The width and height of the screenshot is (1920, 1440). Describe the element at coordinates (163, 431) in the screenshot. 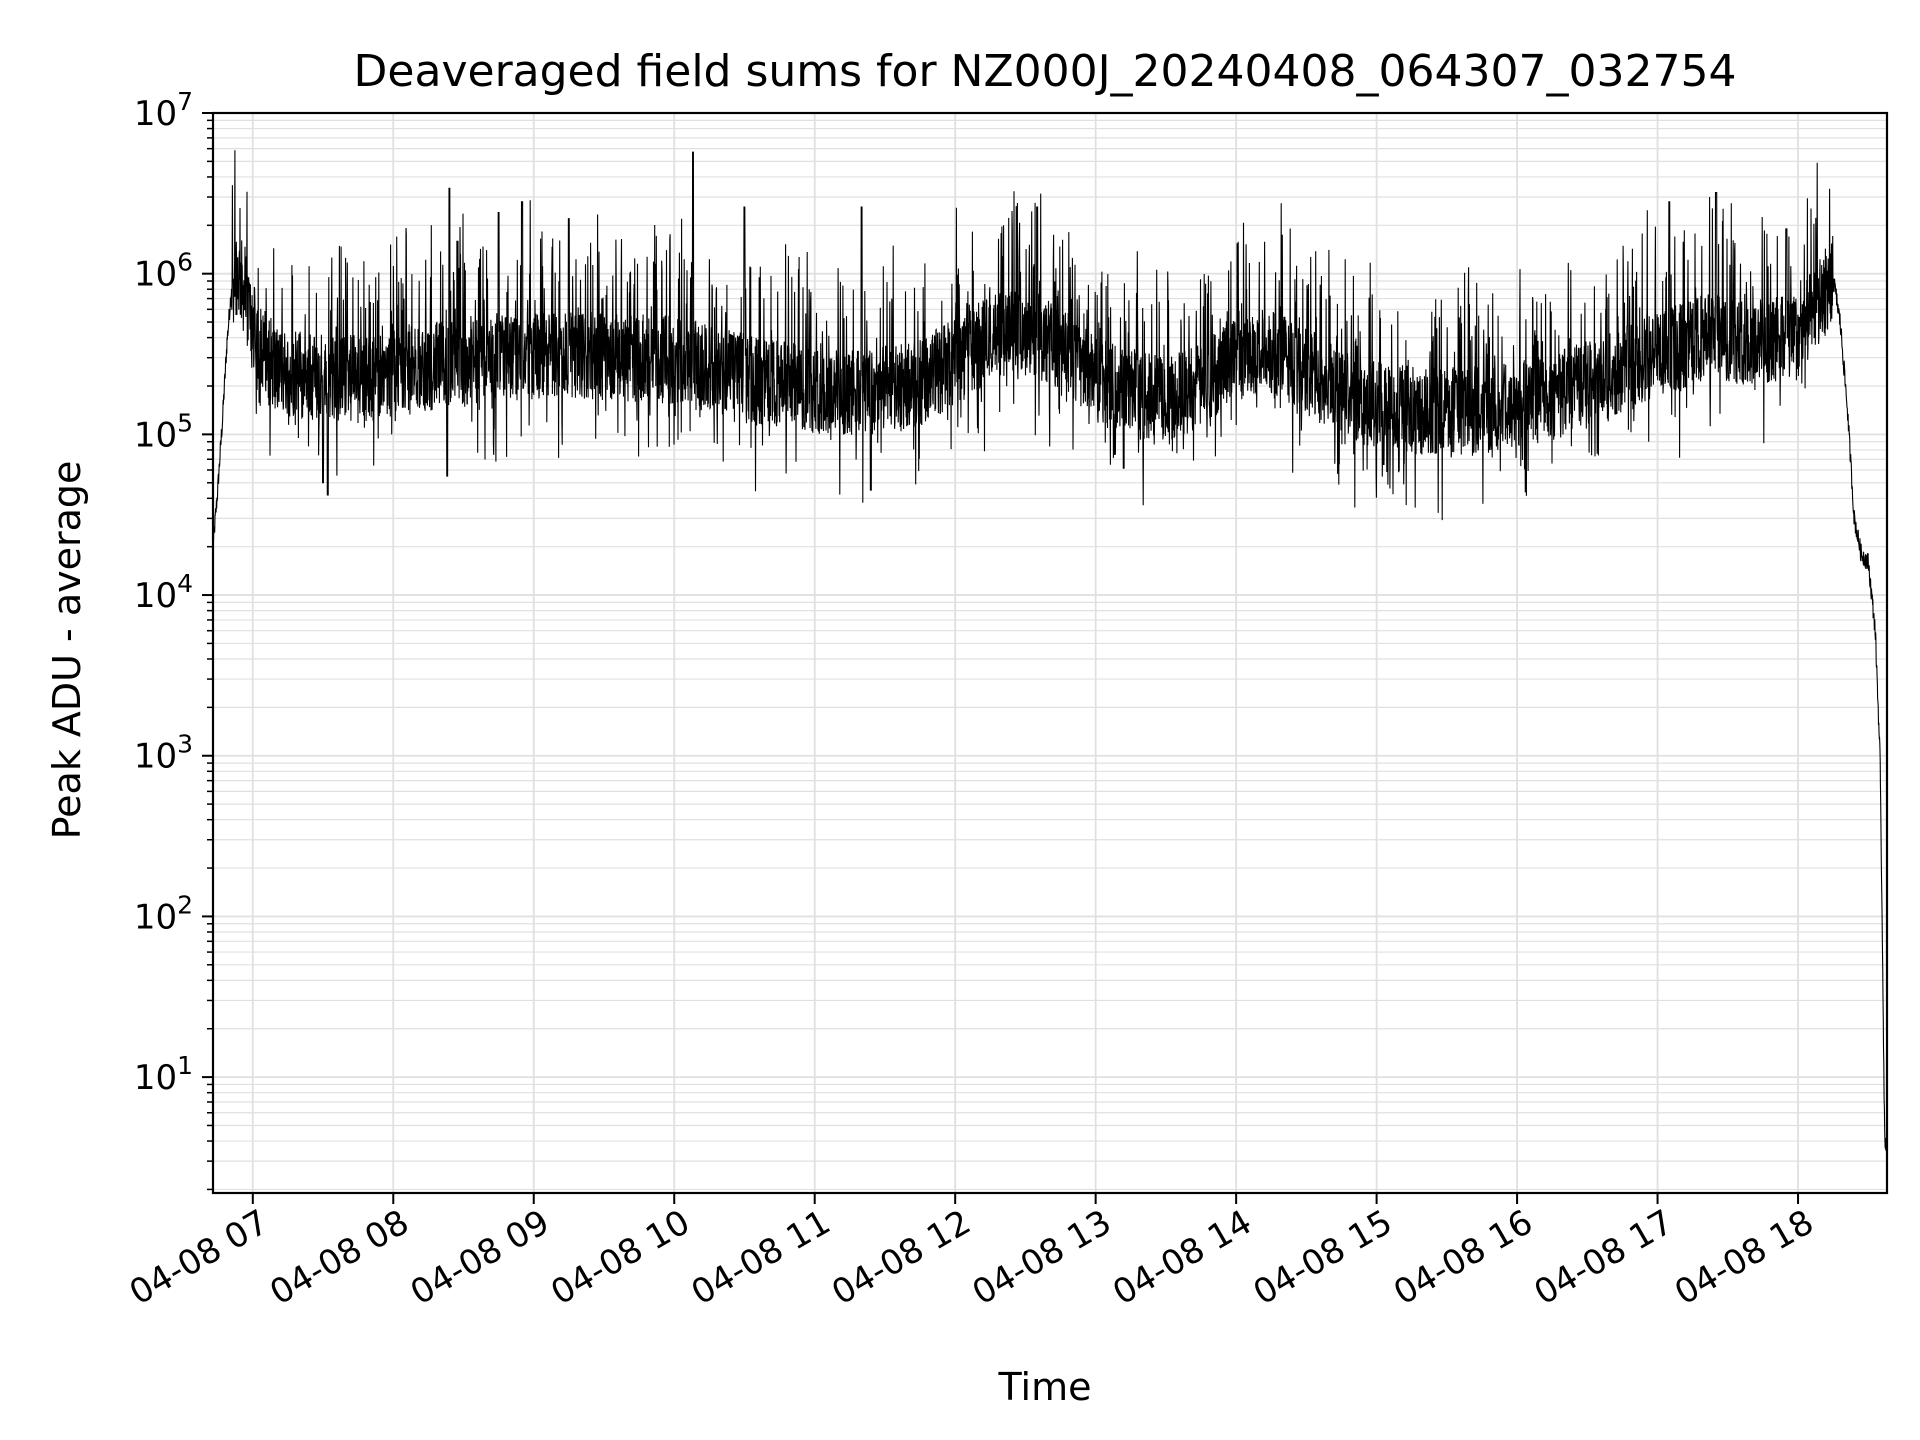

I see `y-tick-label: 10⁵` at that location.